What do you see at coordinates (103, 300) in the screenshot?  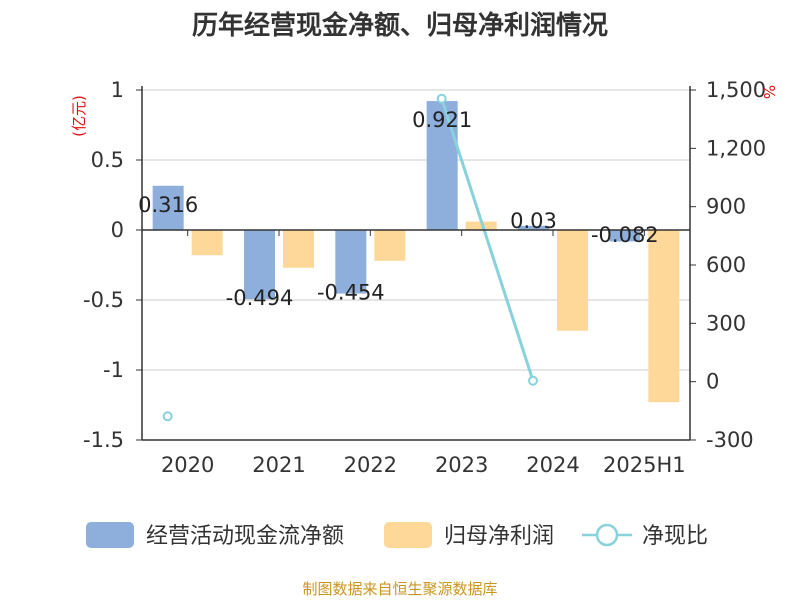 I see `left-tick-label: -0.5` at bounding box center [103, 300].